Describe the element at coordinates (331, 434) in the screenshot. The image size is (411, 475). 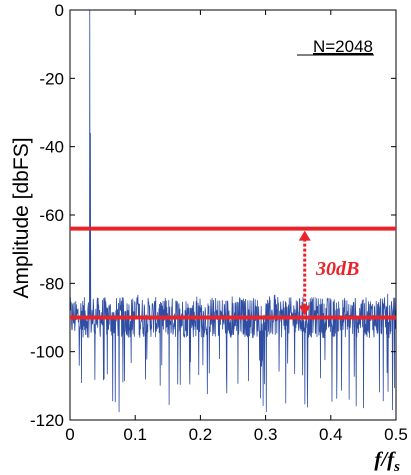
I see `x-tick-label: 0.4` at that location.